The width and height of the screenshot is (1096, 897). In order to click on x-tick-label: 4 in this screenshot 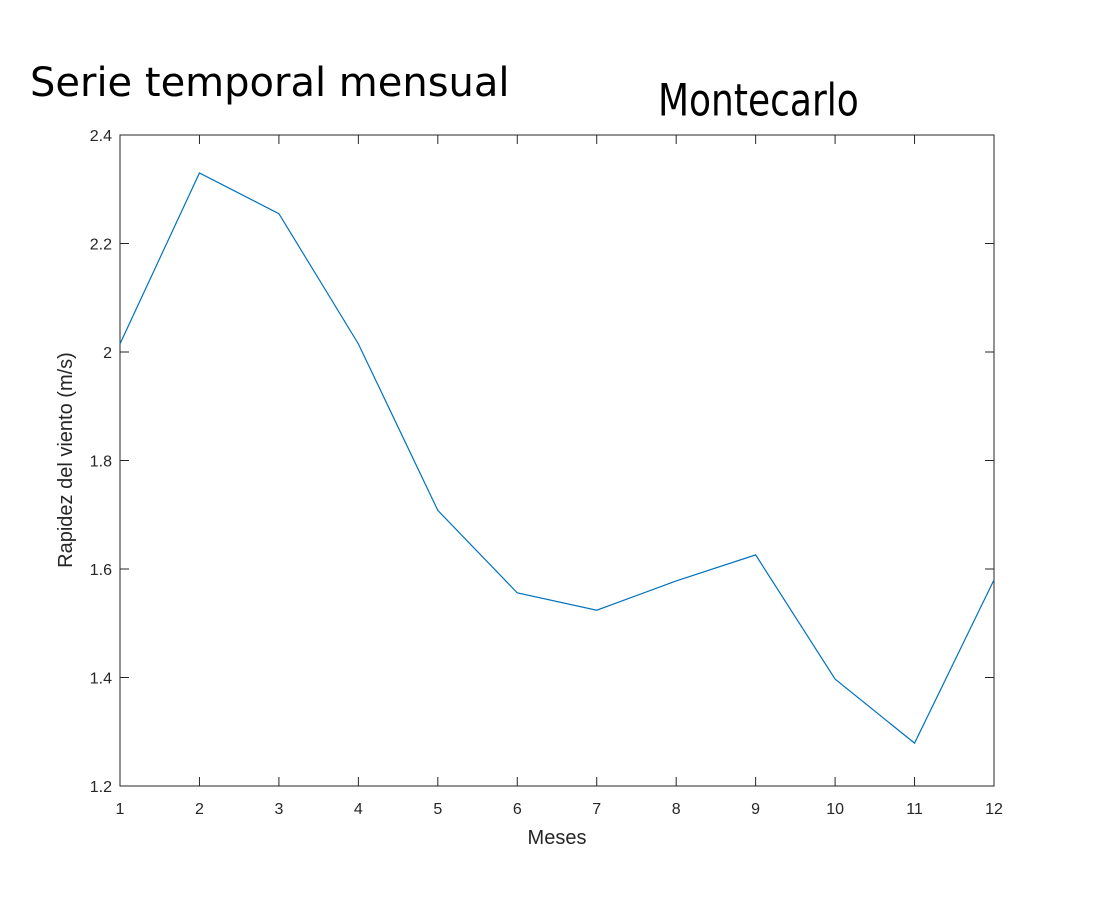, I will do `click(358, 809)`.